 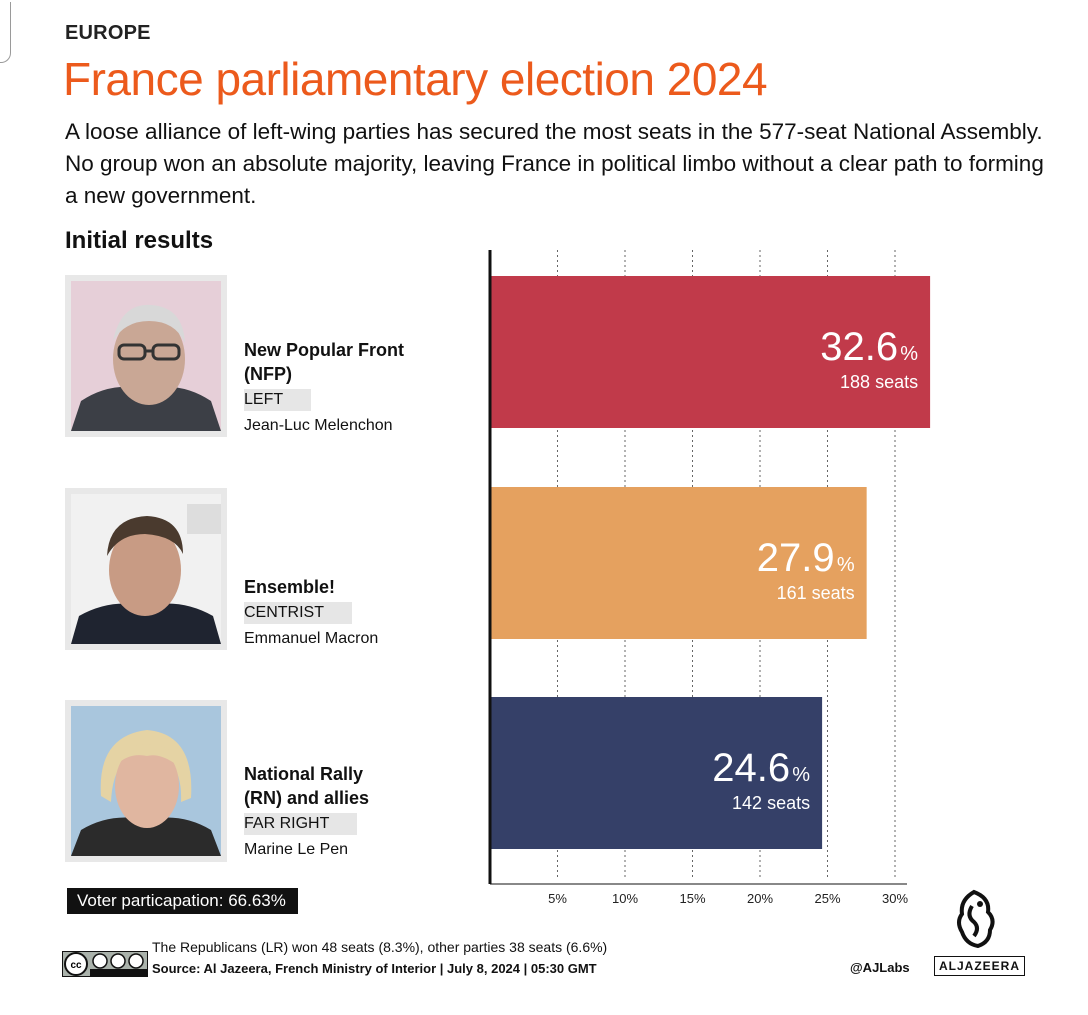 I want to click on x-tick-label: 30%, so click(x=895, y=898).